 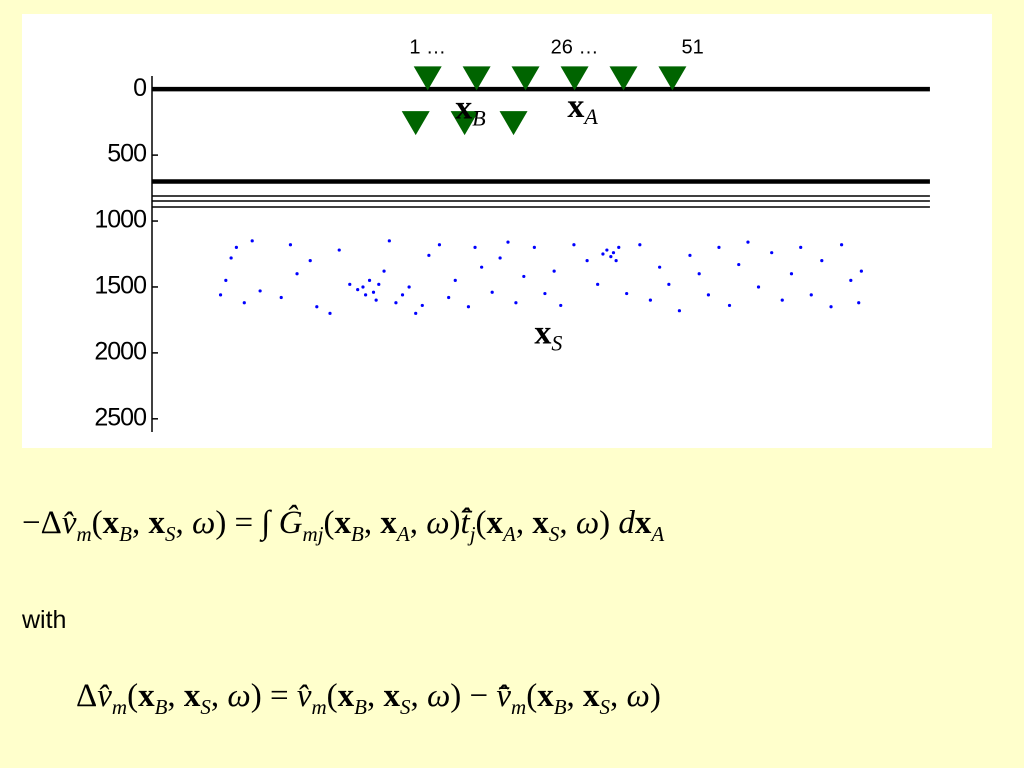 What do you see at coordinates (403, 534) in the screenshot?
I see `equation-term: A` at bounding box center [403, 534].